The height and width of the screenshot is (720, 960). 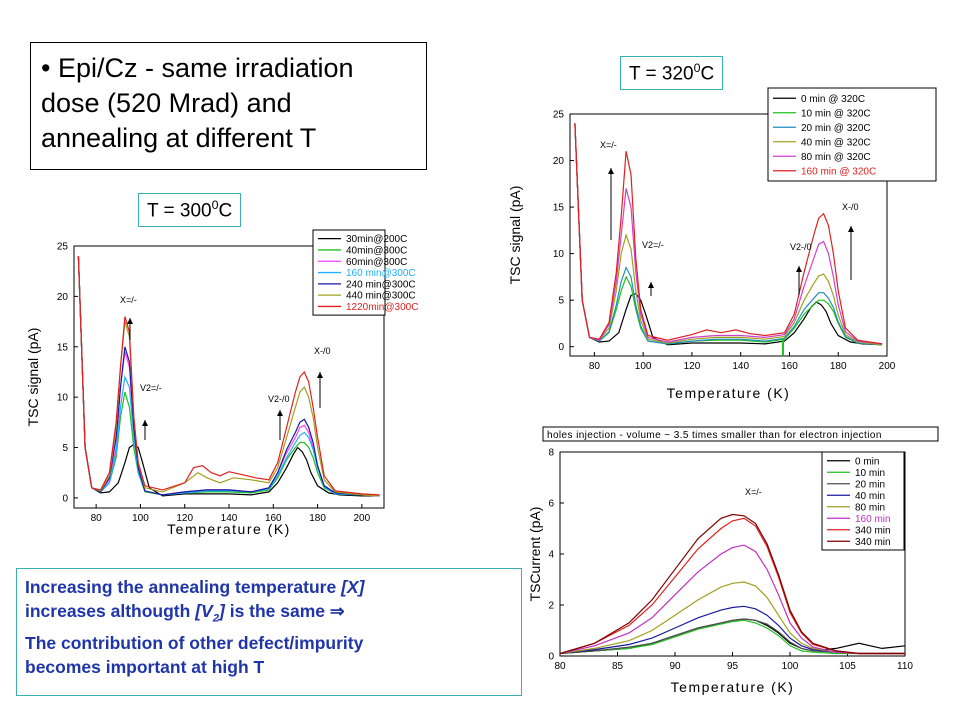 What do you see at coordinates (376, 239) in the screenshot?
I see `legend-label: 30min@200C` at bounding box center [376, 239].